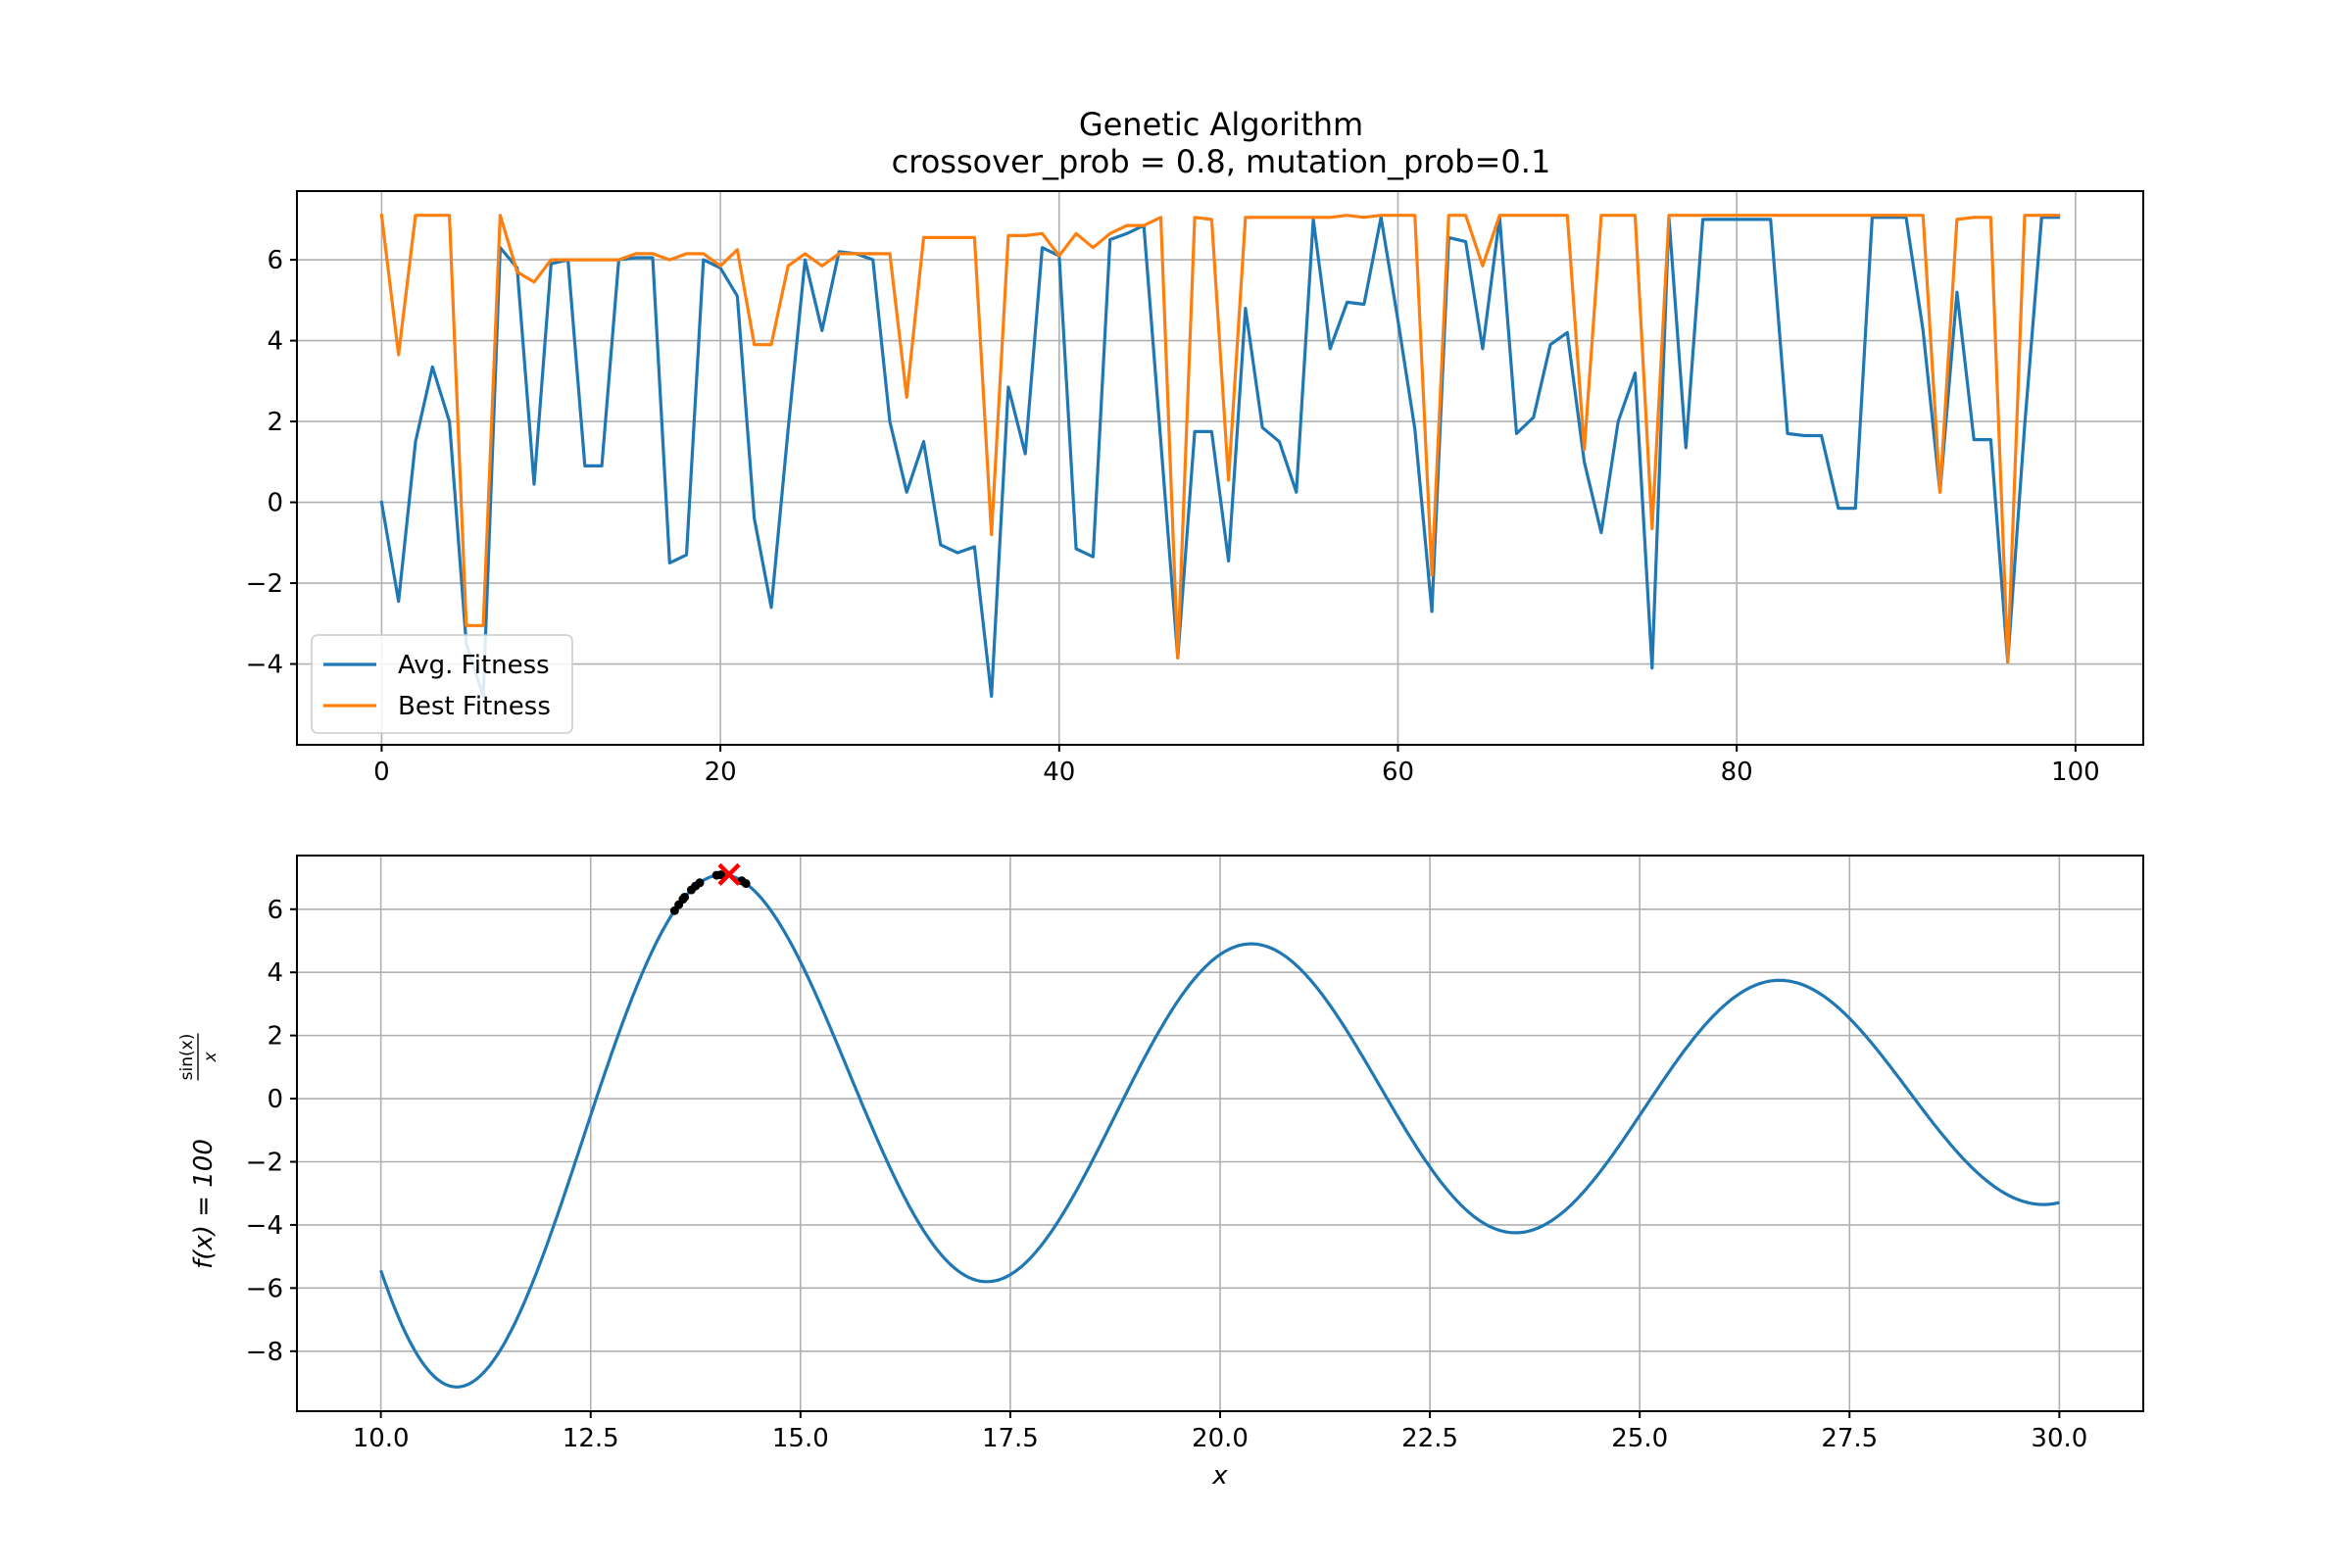 This screenshot has width=2352, height=1568. Describe the element at coordinates (1221, 124) in the screenshot. I see `chart-title-line1: Genetic Algorithm` at that location.